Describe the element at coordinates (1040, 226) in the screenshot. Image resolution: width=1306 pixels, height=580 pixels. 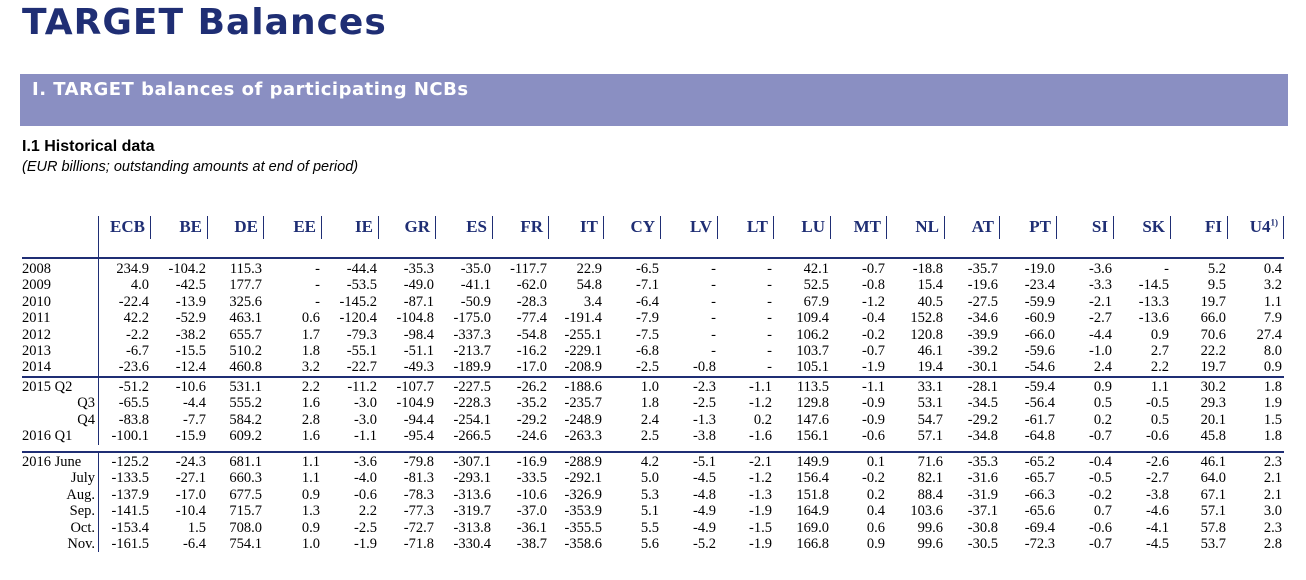
I see `column-header-label: PT` at that location.